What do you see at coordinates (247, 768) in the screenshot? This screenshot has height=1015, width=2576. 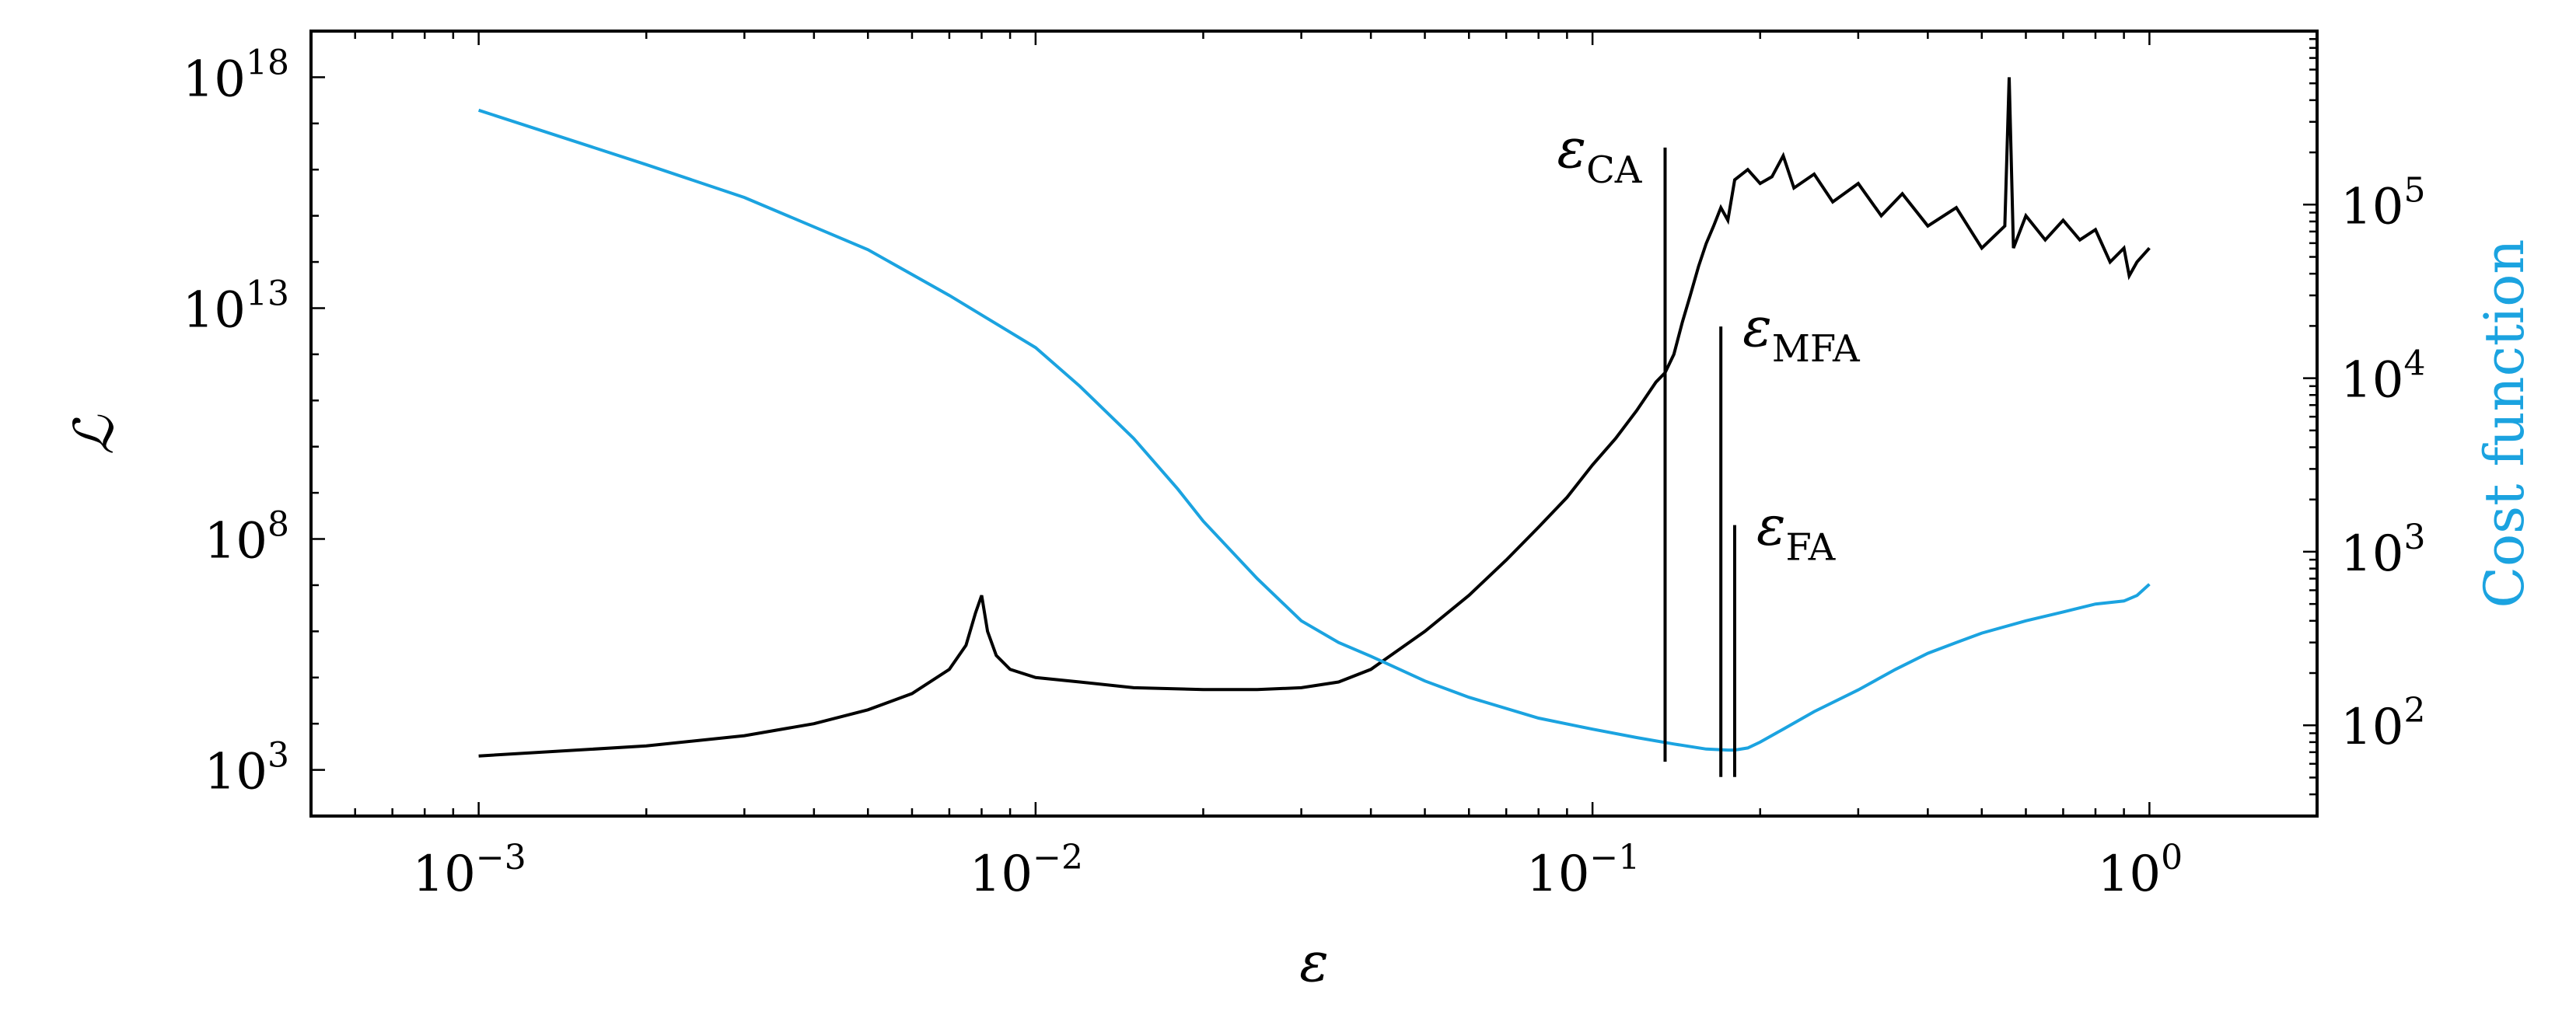 I see `y-left-tick-label: 10³` at bounding box center [247, 768].